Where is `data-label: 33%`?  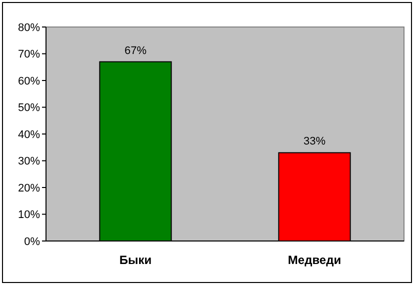 data-label: 33% is located at coordinates (314, 142).